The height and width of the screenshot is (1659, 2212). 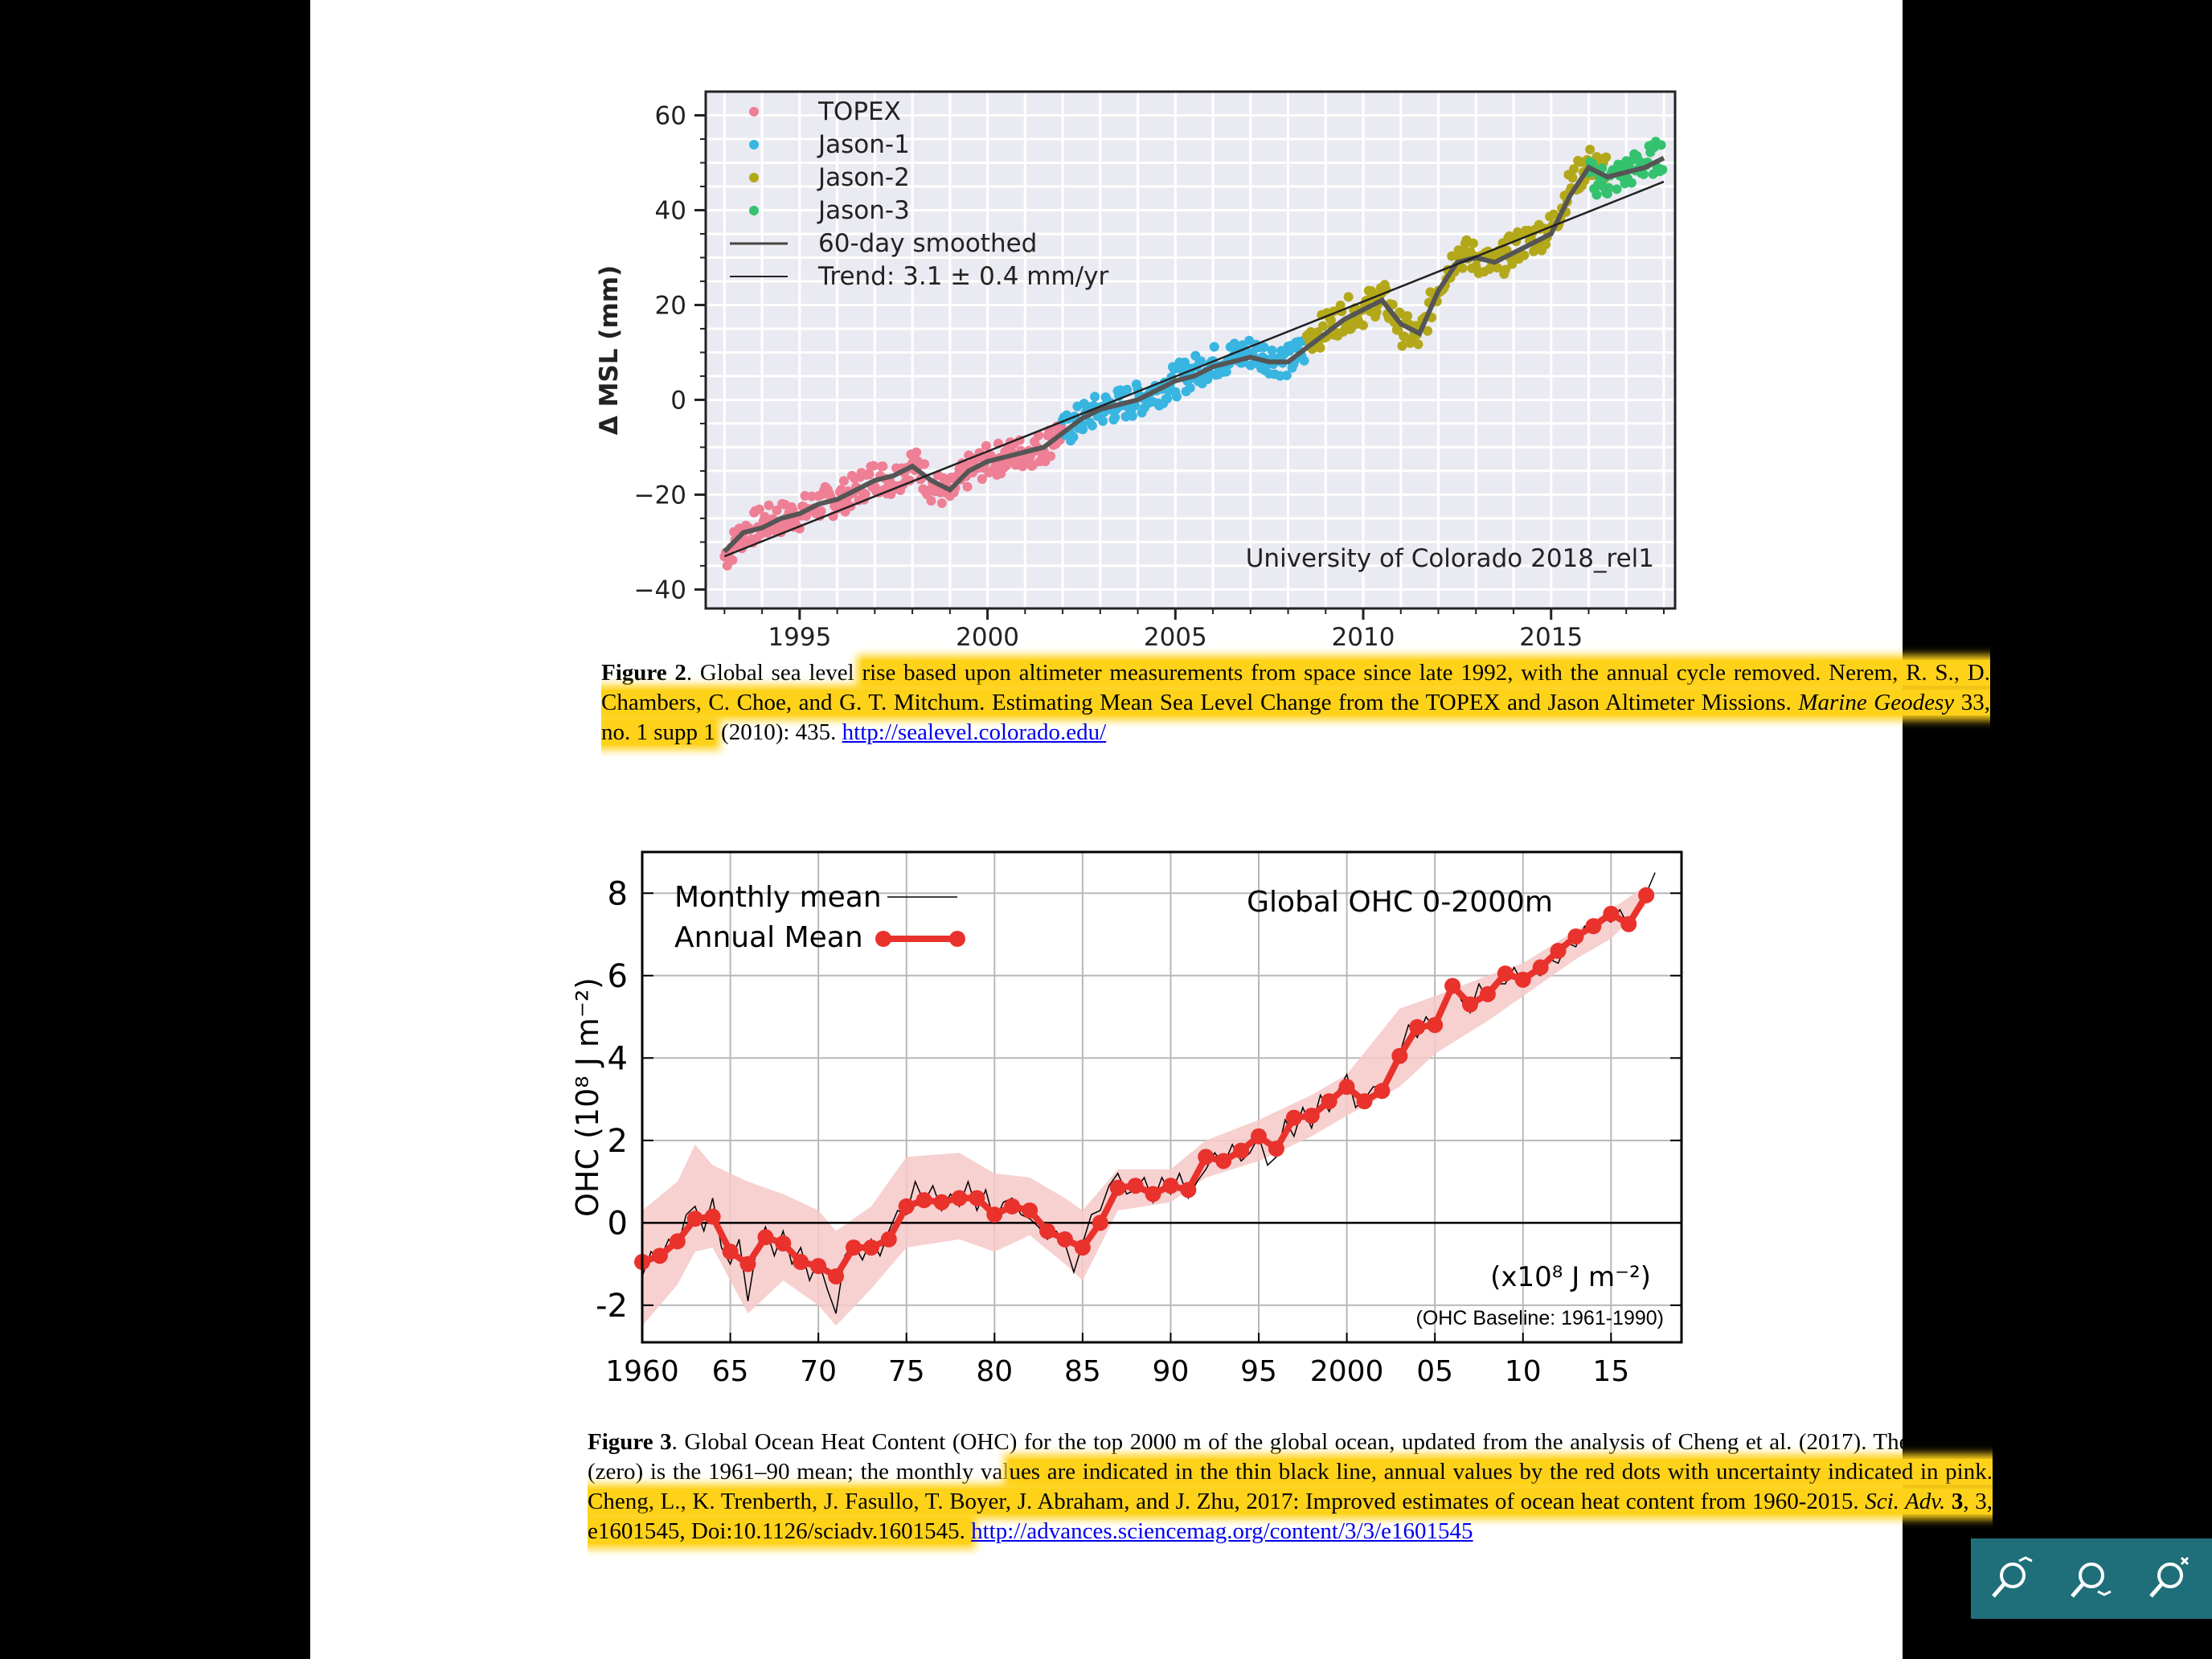 What do you see at coordinates (1175, 637) in the screenshot?
I see `x-tick-label: 2005` at bounding box center [1175, 637].